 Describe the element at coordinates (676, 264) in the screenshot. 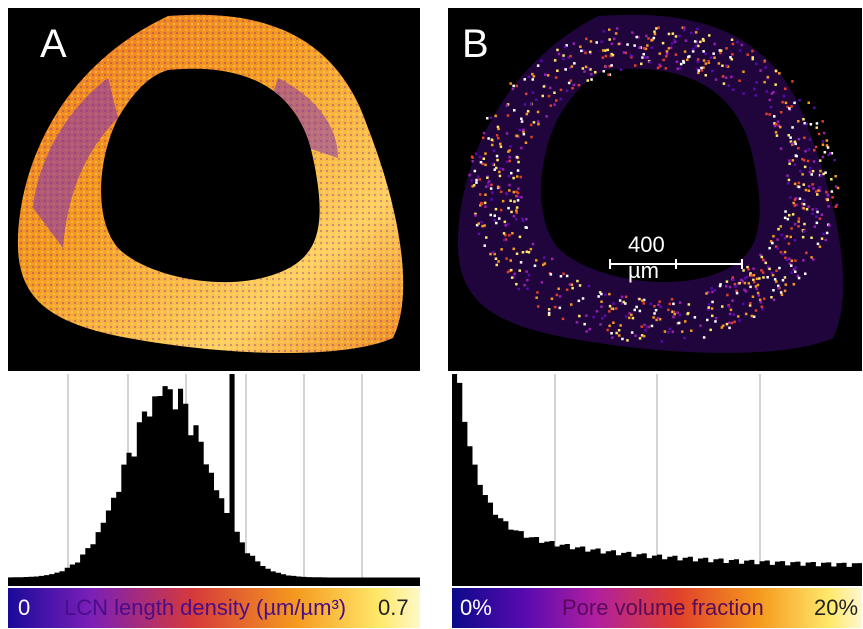

I see `scale-bar` at that location.